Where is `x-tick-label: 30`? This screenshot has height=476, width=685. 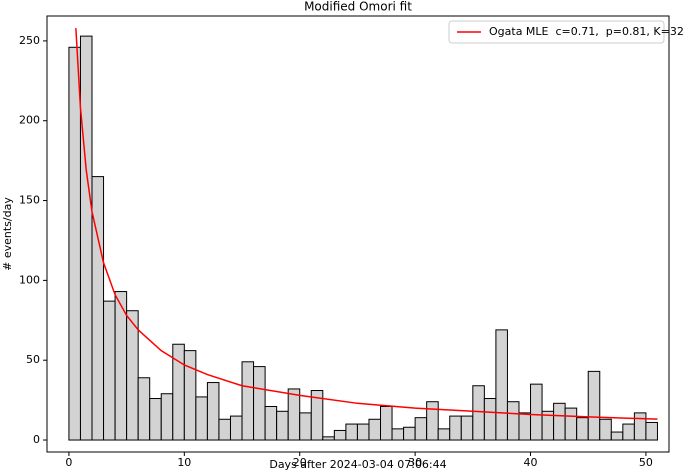
x-tick-label: 30 is located at coordinates (415, 462).